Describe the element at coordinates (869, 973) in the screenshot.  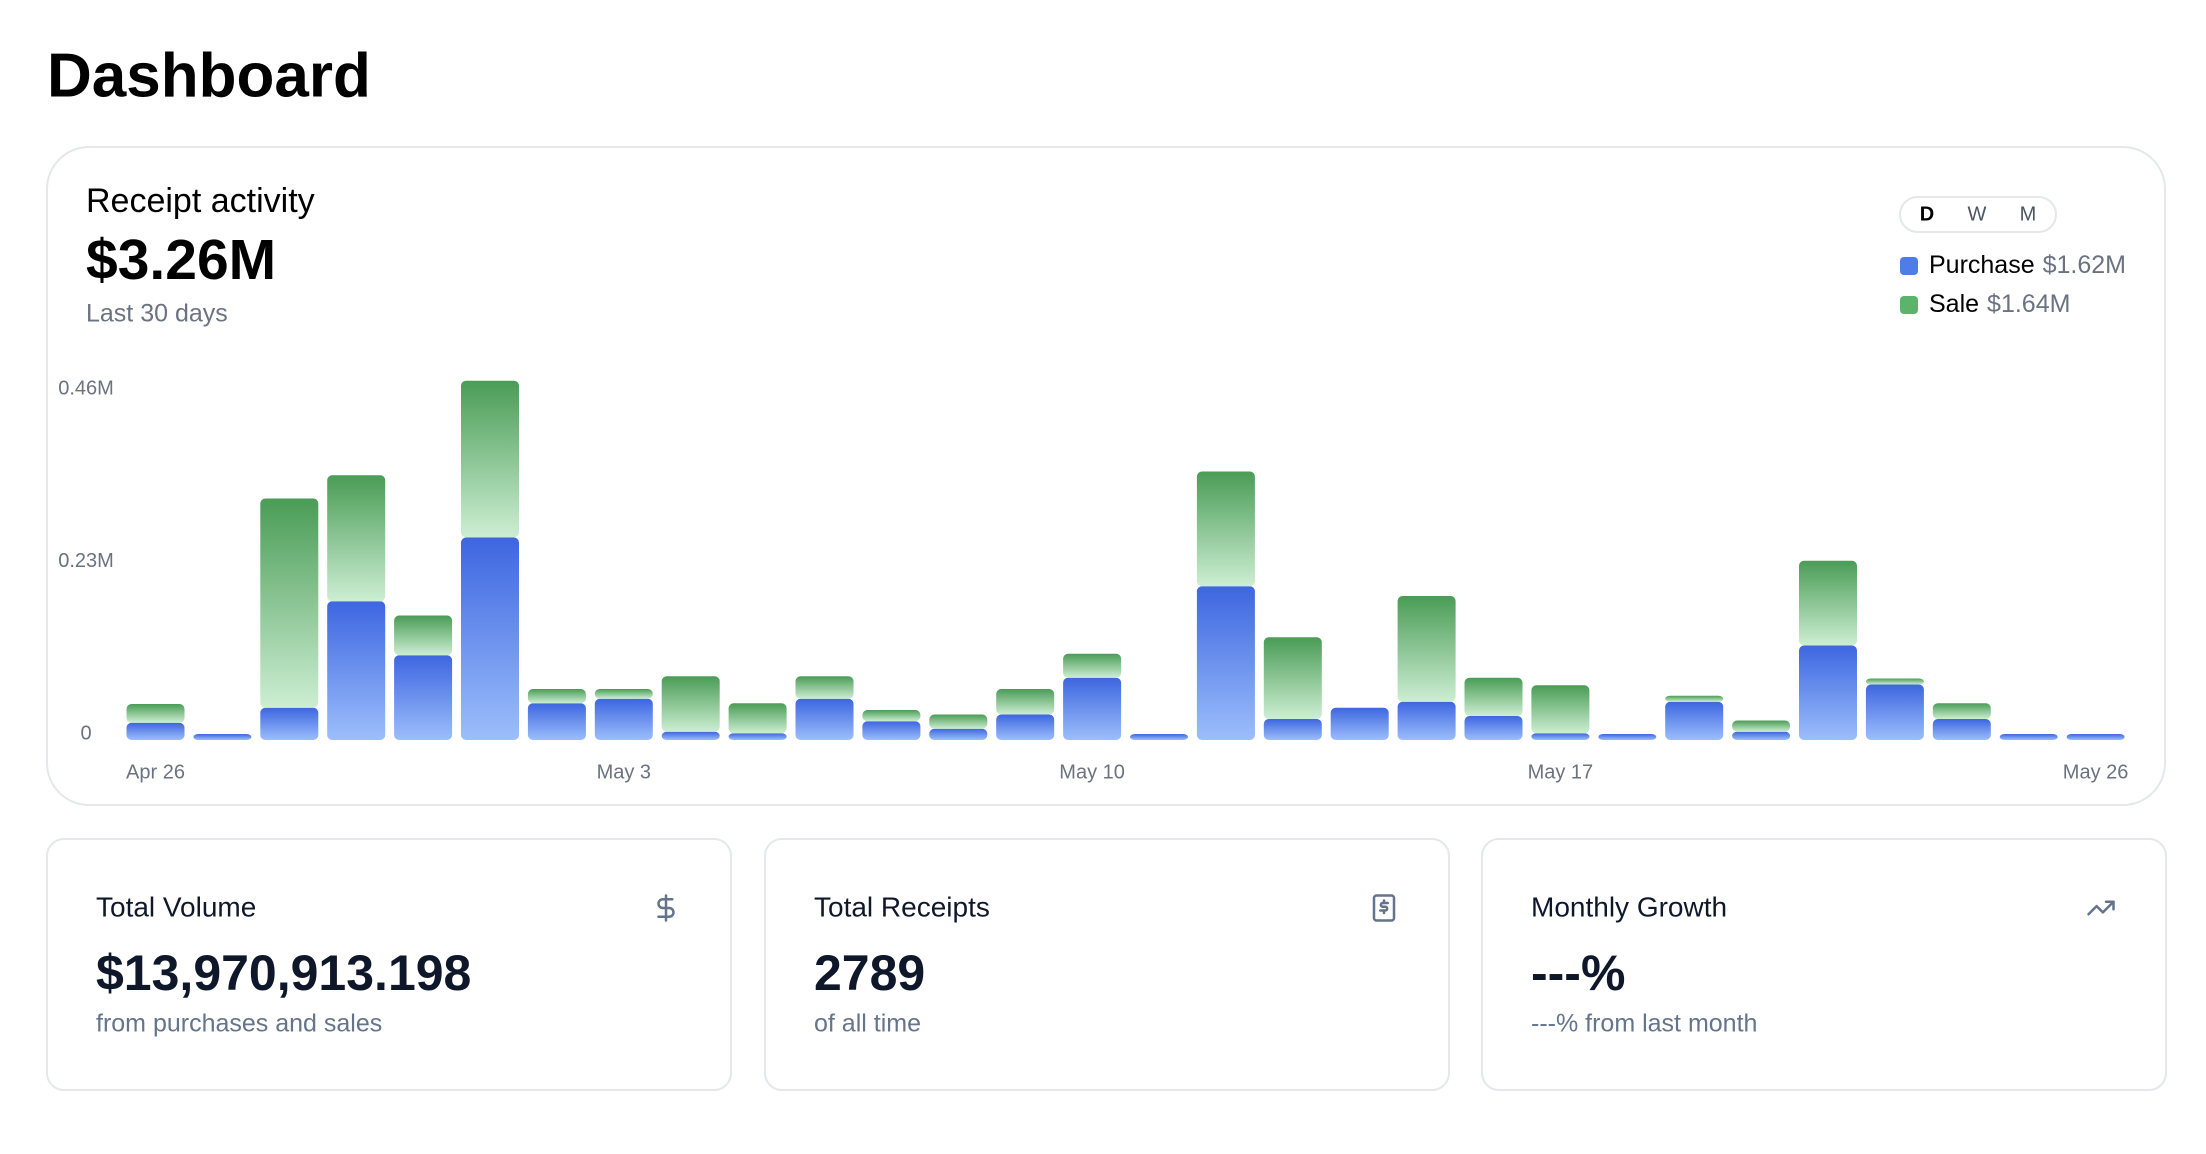
I see `card-value: 2789` at that location.